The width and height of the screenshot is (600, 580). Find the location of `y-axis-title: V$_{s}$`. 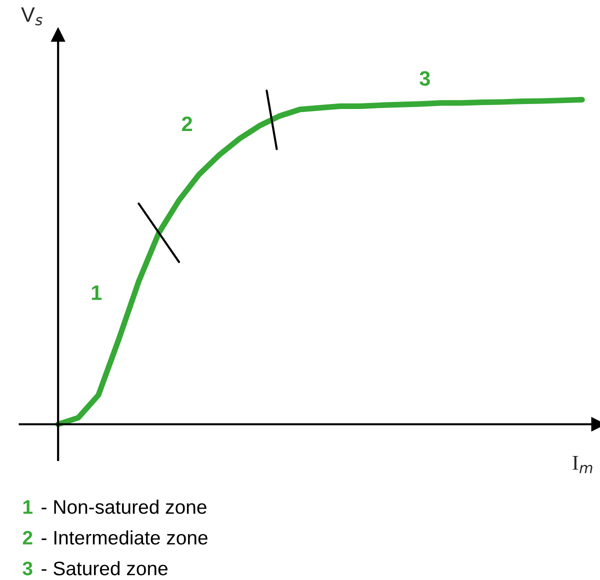

y-axis-title: V$_{s}$ is located at coordinates (31, 16).